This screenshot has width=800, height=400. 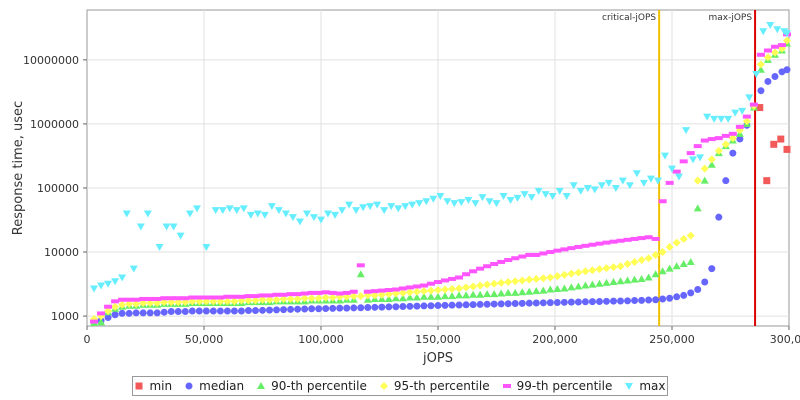 I want to click on series-min, so click(x=773, y=144).